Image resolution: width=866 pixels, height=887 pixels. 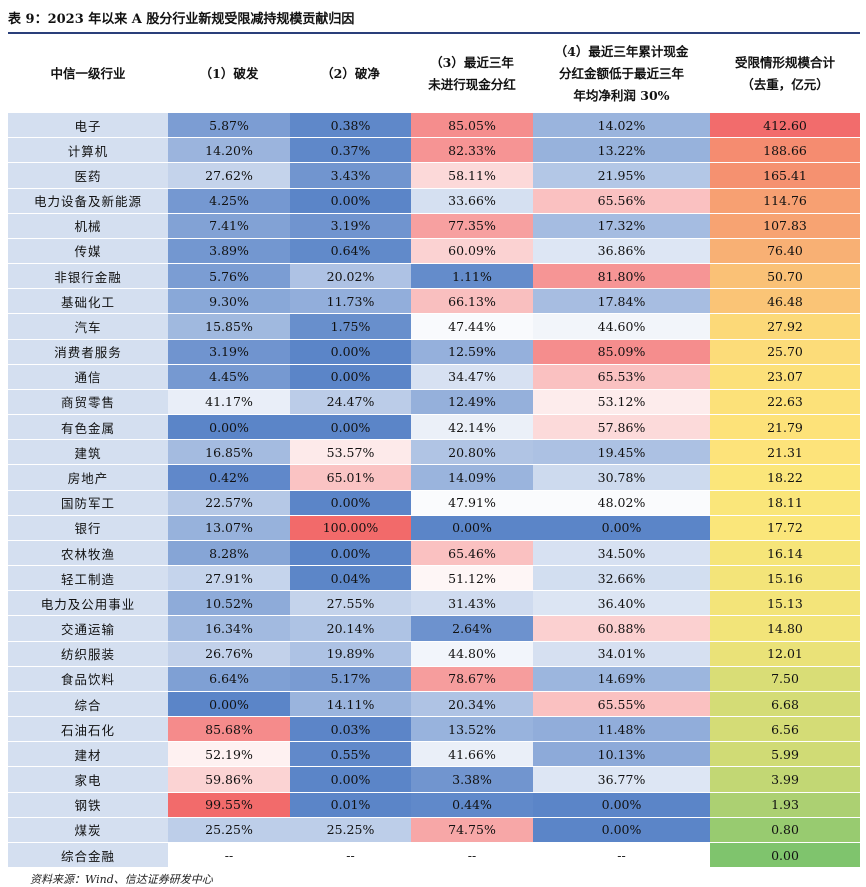 What do you see at coordinates (88, 201) in the screenshot?
I see `industry-cell: 电力设备及新能源` at bounding box center [88, 201].